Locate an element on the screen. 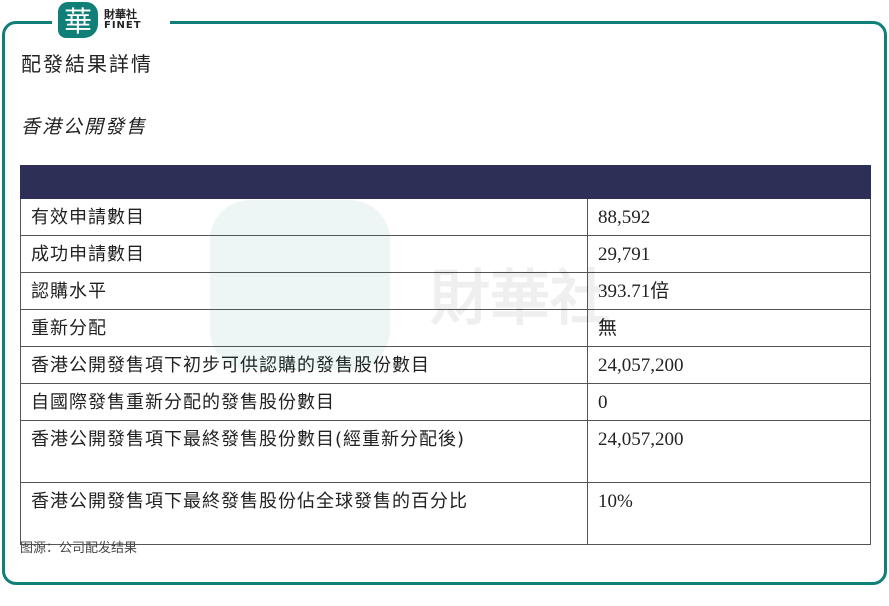 This screenshot has height=606, width=889. row-value: 29,791 is located at coordinates (729, 254).